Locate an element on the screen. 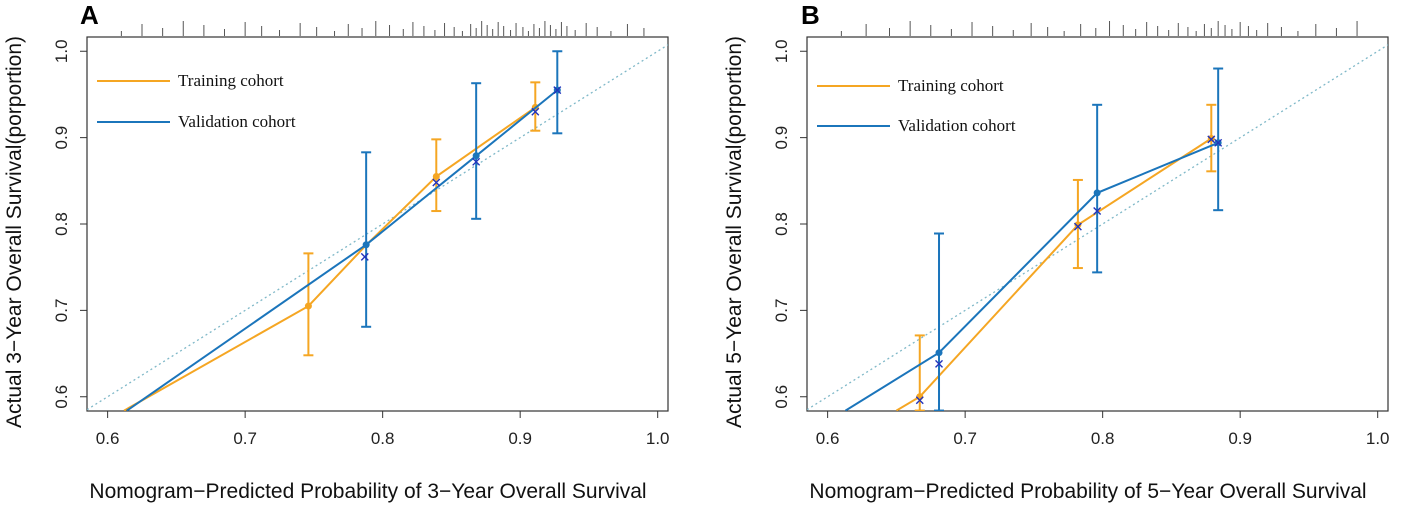 Image resolution: width=1418 pixels, height=507 pixels. panel-a-y-tick-label: 0.9 is located at coordinates (61, 138).